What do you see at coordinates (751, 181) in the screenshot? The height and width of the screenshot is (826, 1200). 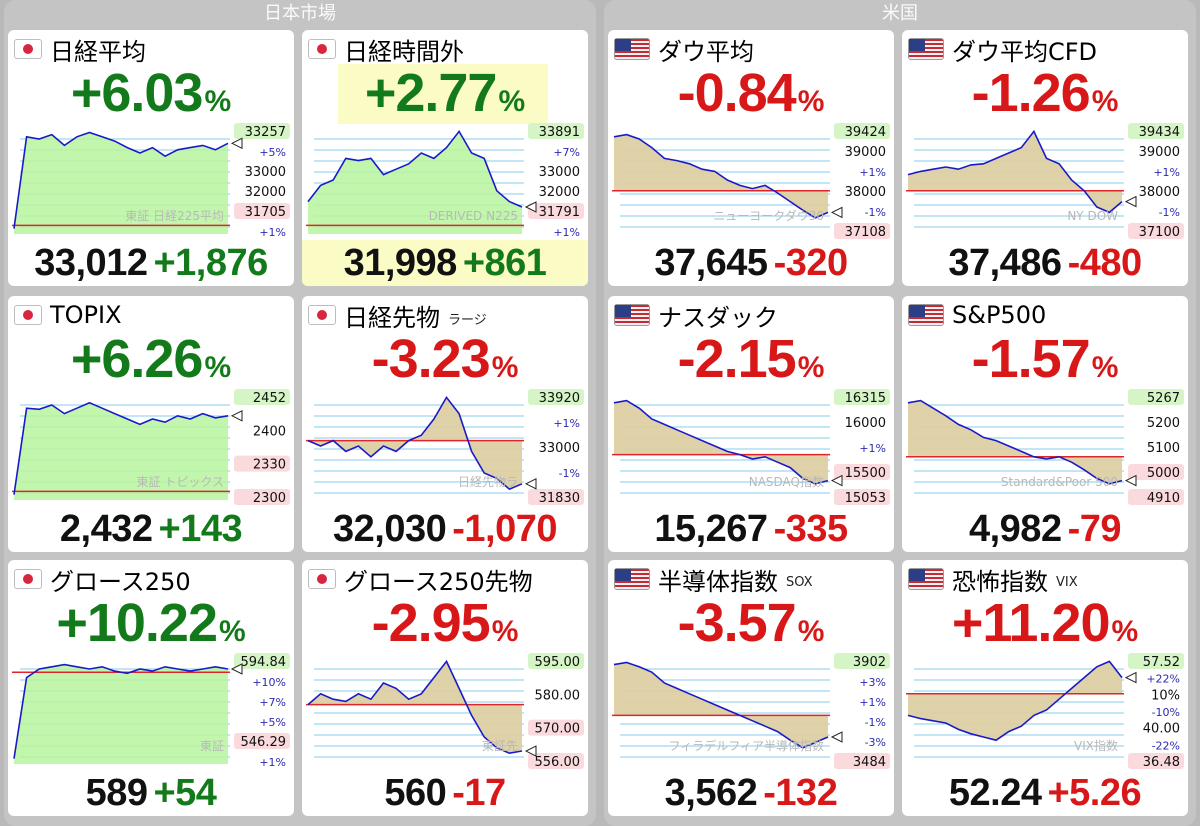 I see `intraday-chart: ニューヨークダウ30 39424 39000 +1% 38000 -1% 37108` at bounding box center [751, 181].